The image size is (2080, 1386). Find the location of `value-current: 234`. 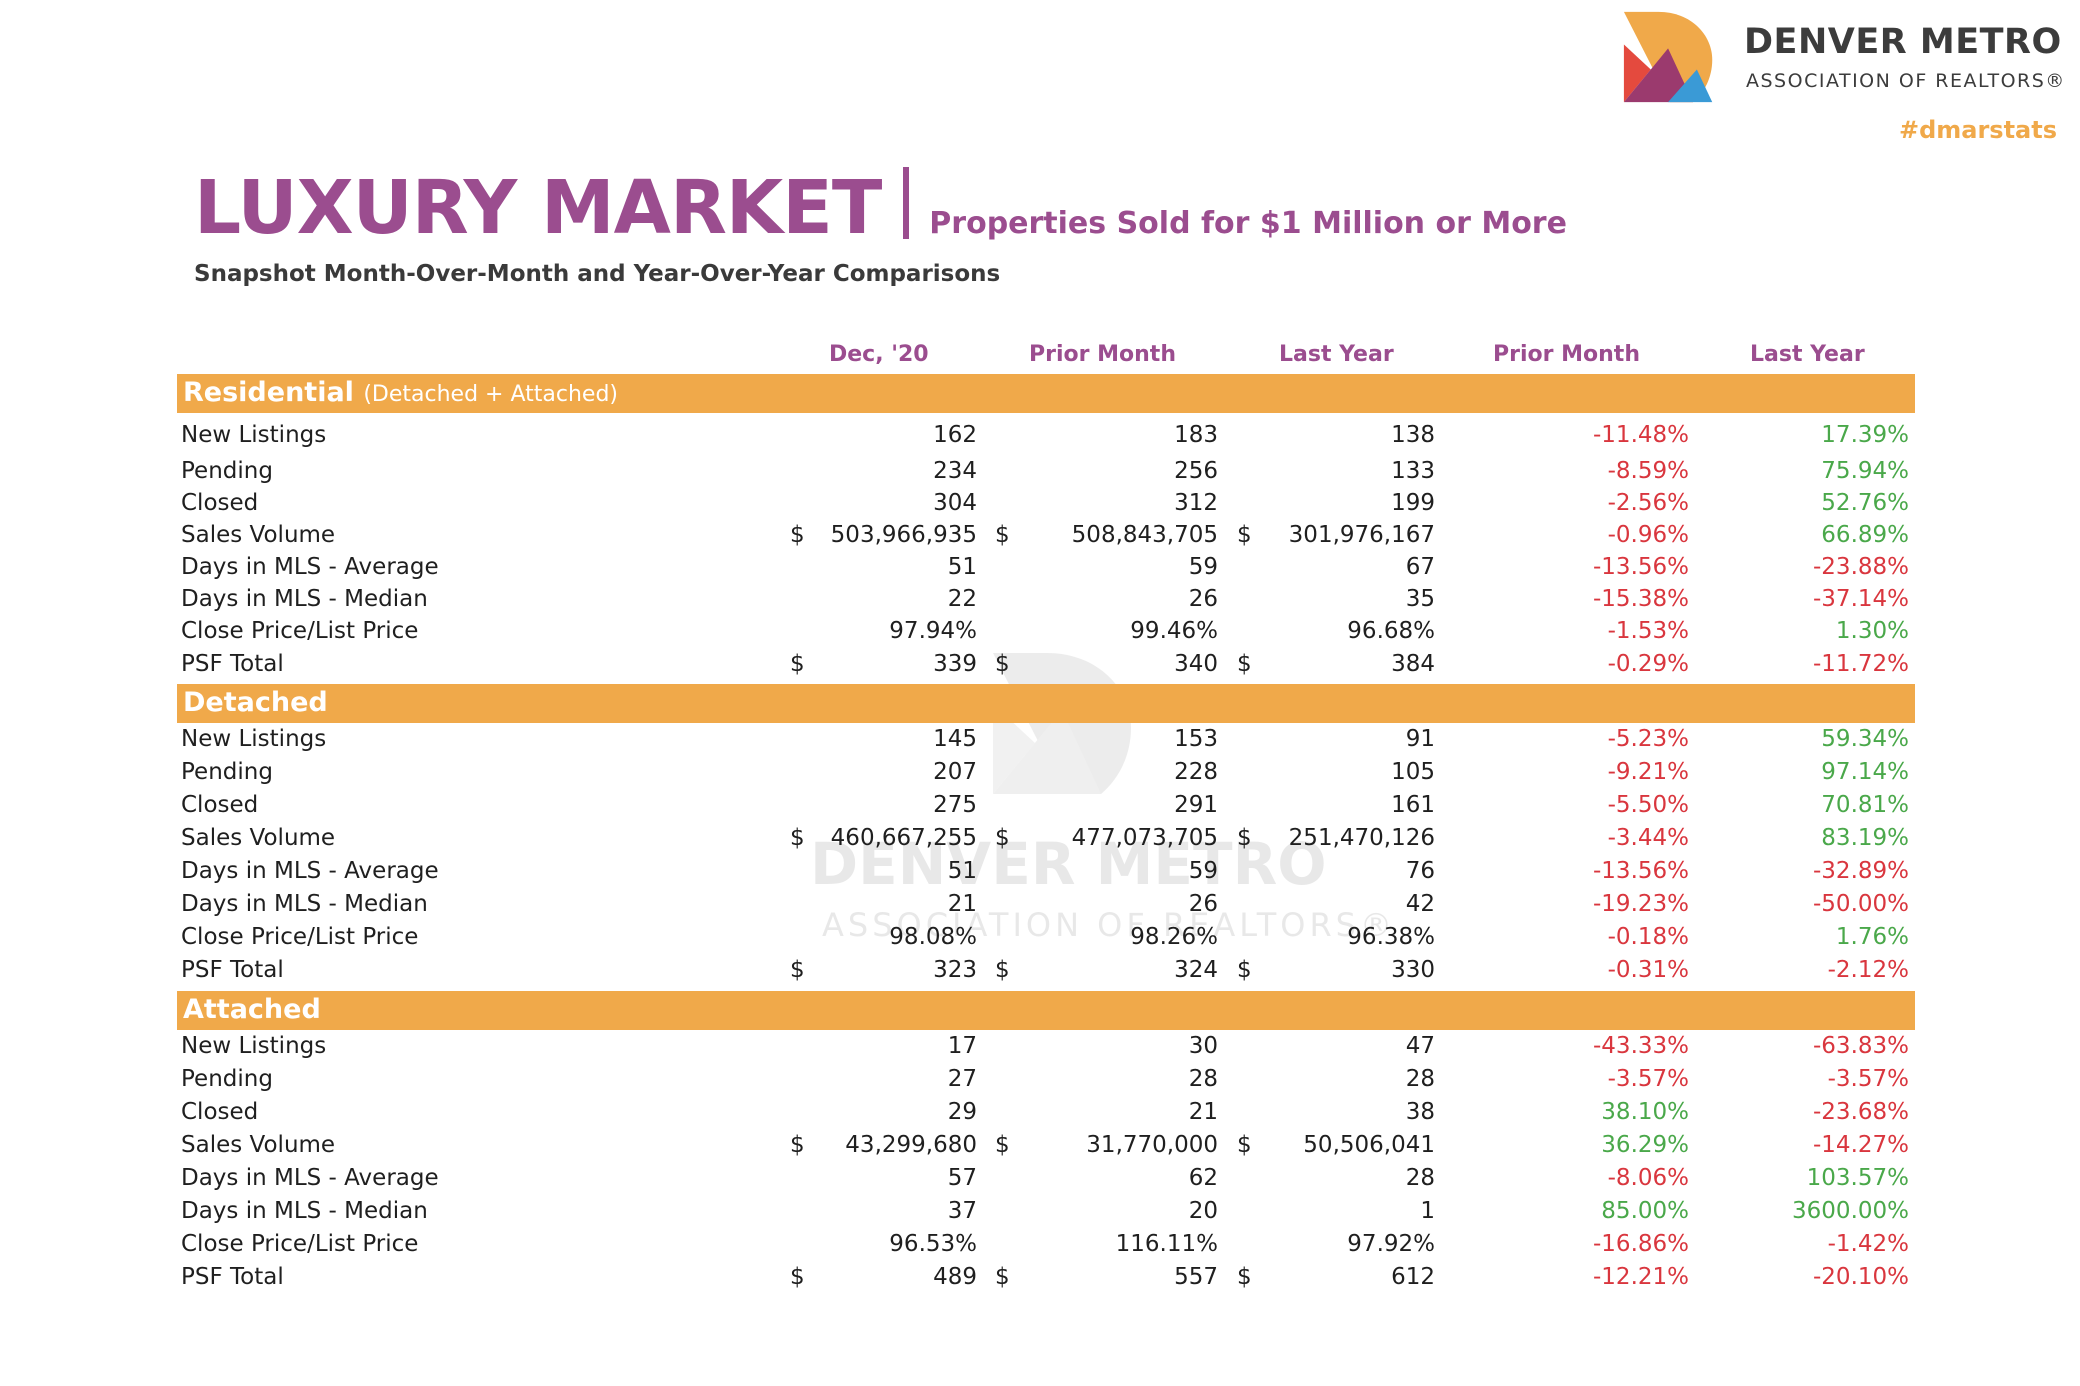

value-current: 234 is located at coordinates (955, 471).